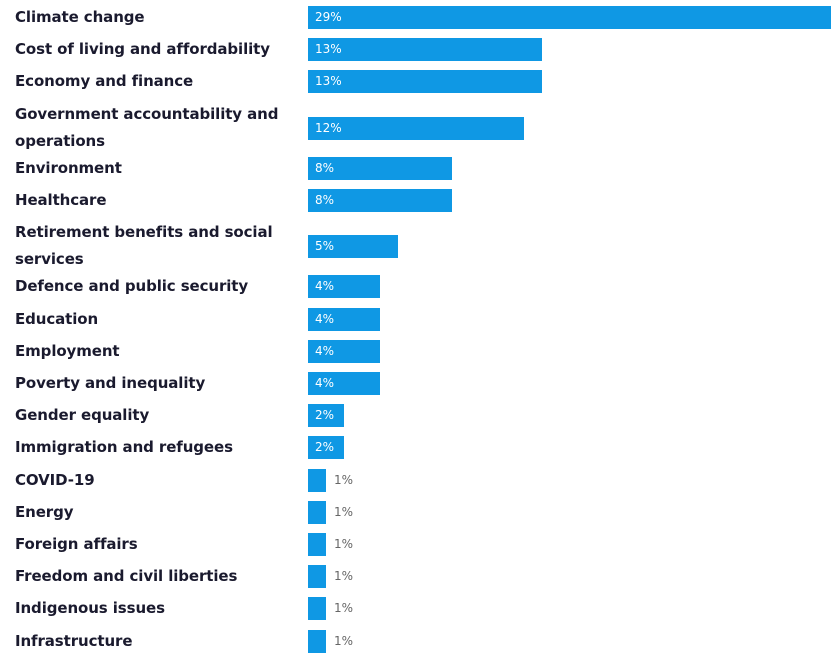 This screenshot has width=831, height=656. I want to click on category-label: Cost of living and affordability, so click(142, 49).